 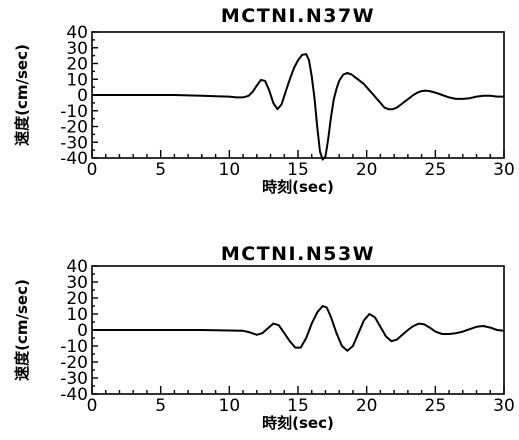 What do you see at coordinates (298, 16) in the screenshot?
I see `chart-title: MCTNI.N37W` at bounding box center [298, 16].